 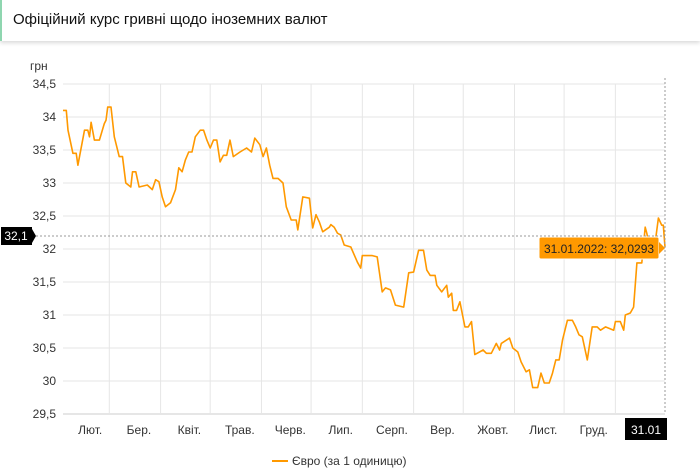 I want to click on tooltip: 31.01.2022: 32,0293, so click(x=601, y=248).